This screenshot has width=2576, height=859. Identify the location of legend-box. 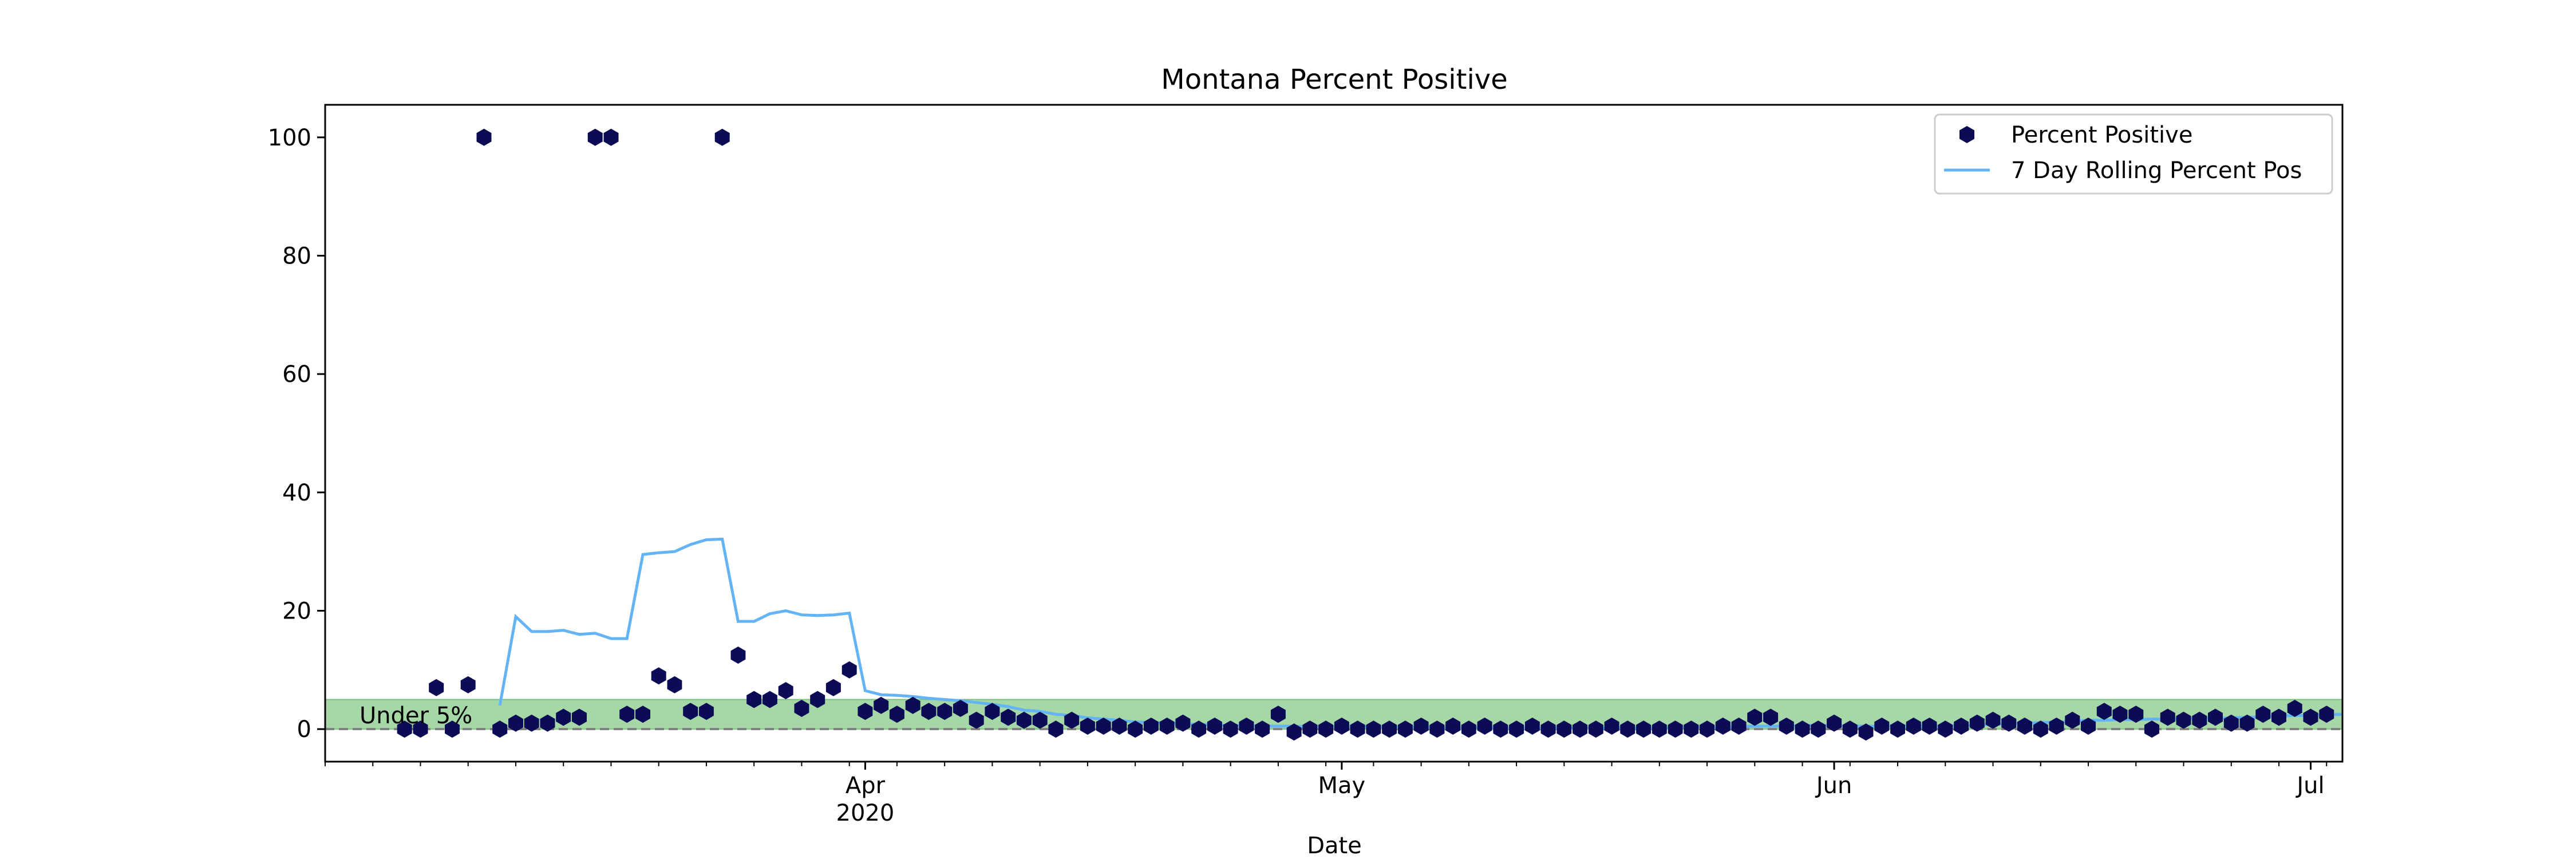
(2133, 154).